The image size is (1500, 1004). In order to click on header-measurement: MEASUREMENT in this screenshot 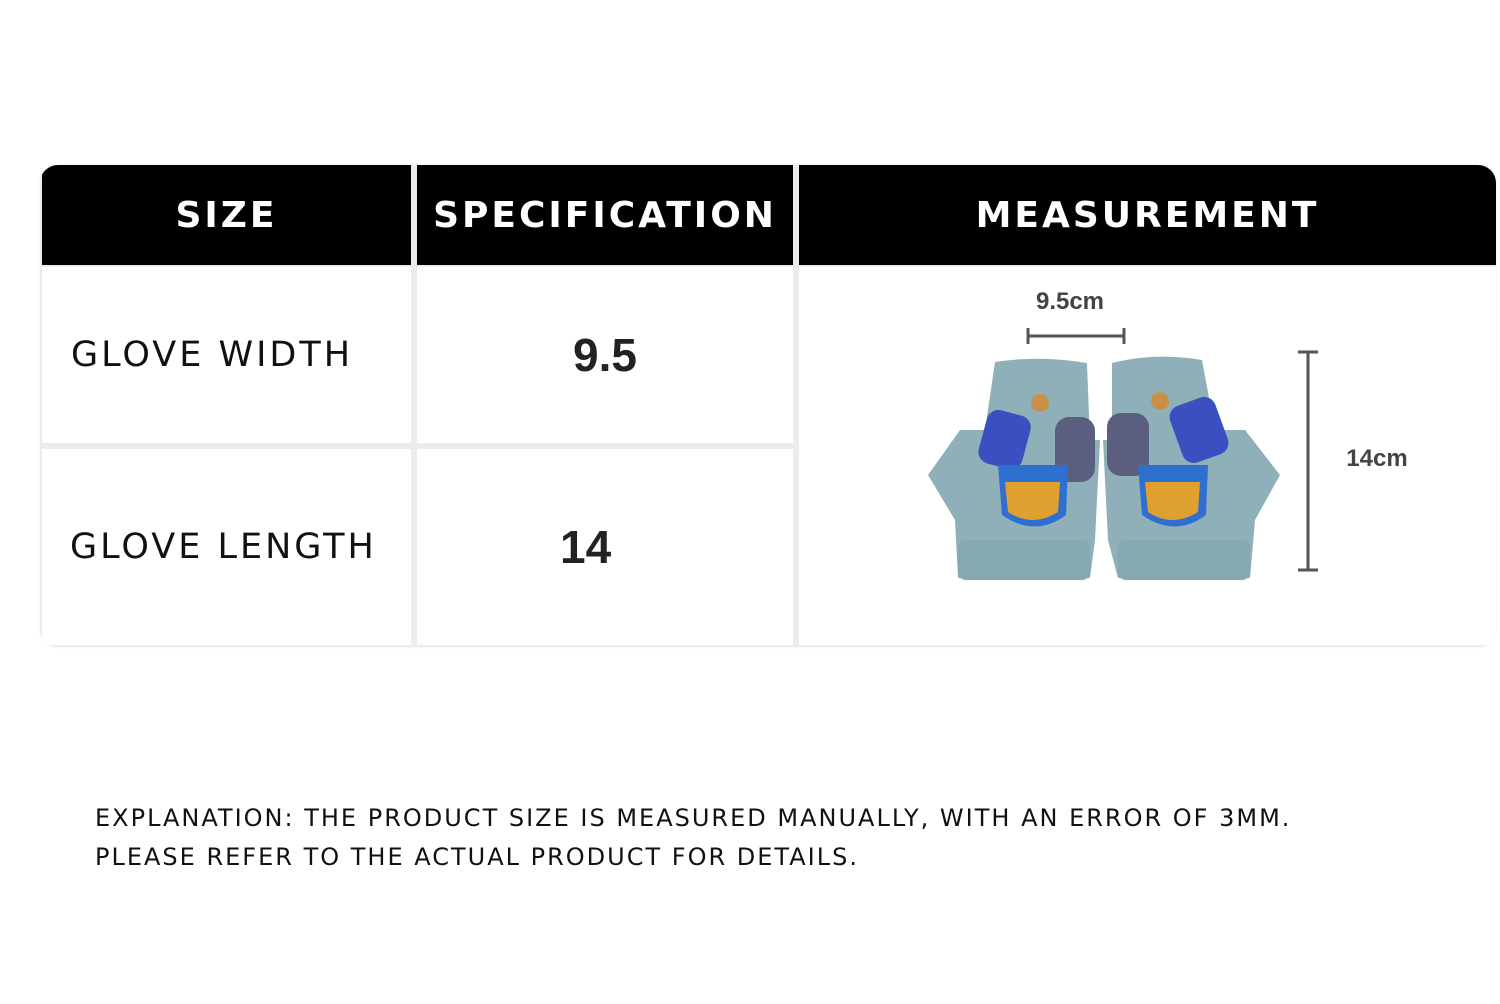, I will do `click(1147, 215)`.